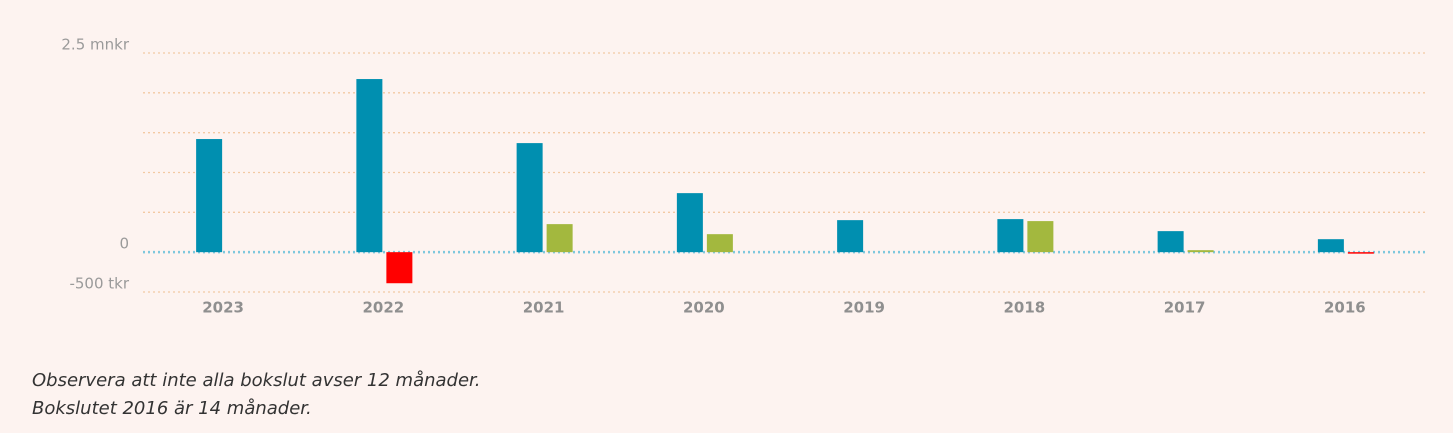 The width and height of the screenshot is (1453, 433). I want to click on x-tick-label: 2016, so click(1345, 308).